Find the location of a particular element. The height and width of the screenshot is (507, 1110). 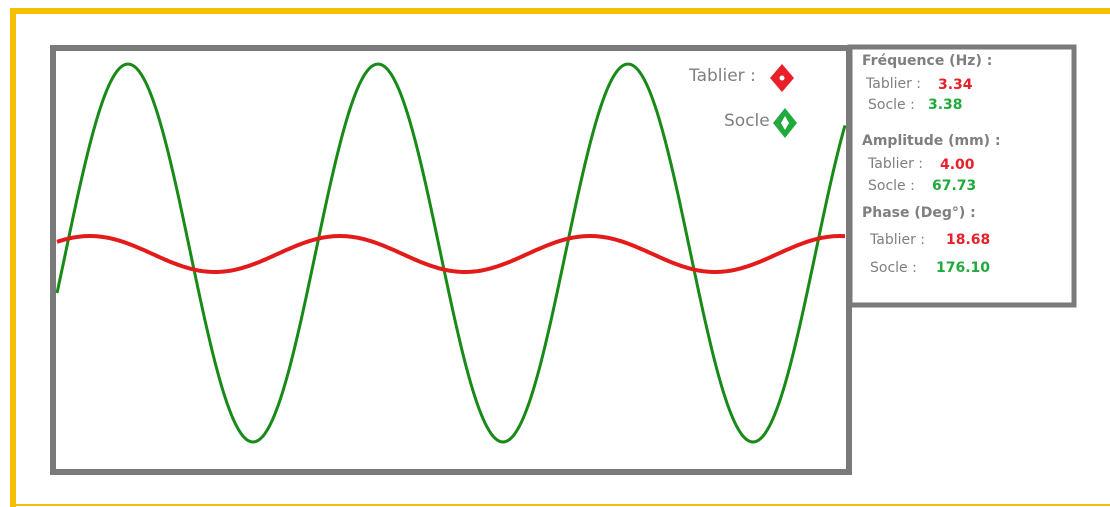

section-title: Amplitude (mm) : is located at coordinates (931, 141).